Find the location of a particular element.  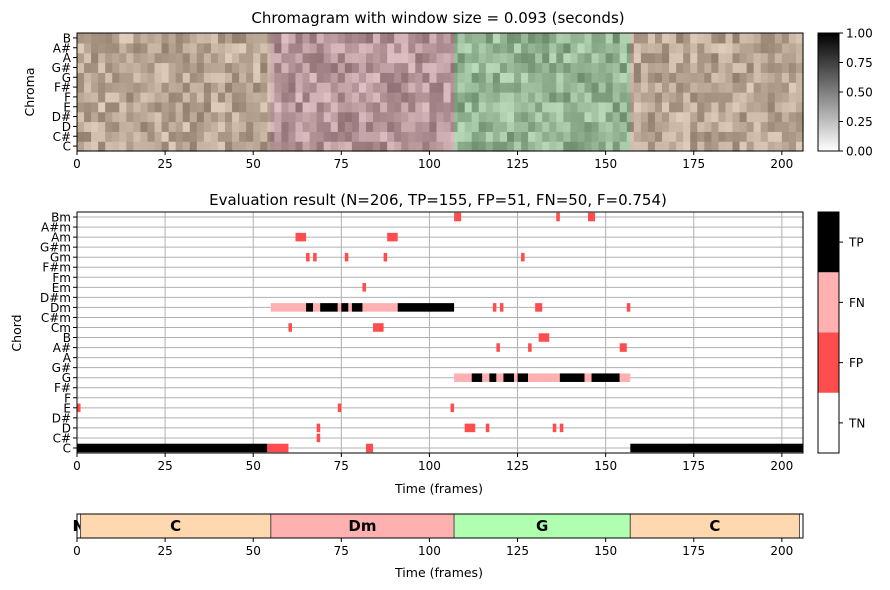

y-tick-label: F# is located at coordinates (62, 388).